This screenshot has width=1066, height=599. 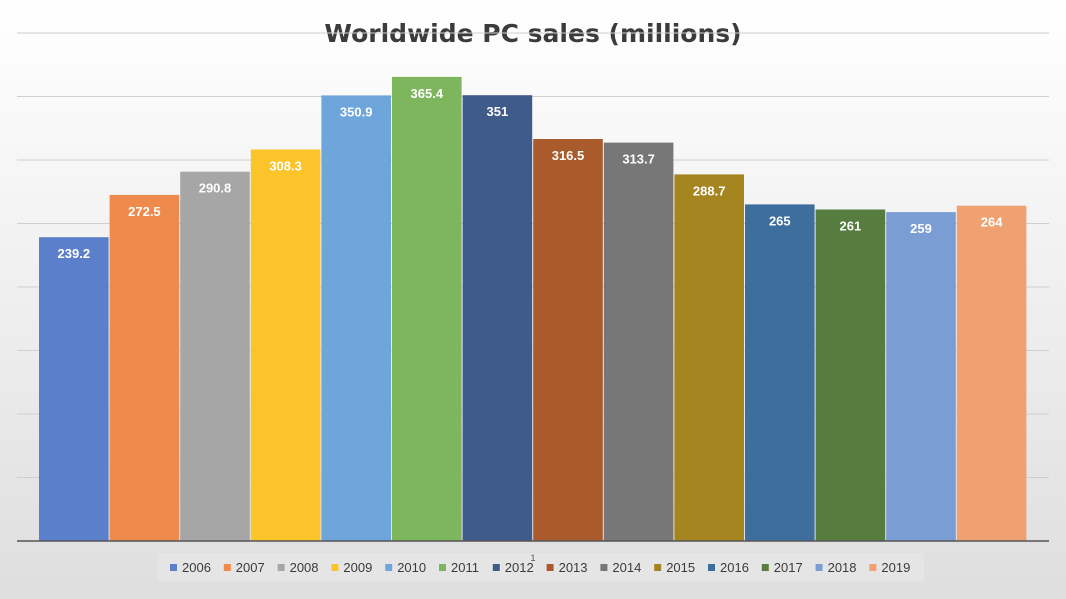 What do you see at coordinates (573, 567) in the screenshot?
I see `legend-label: 2013` at bounding box center [573, 567].